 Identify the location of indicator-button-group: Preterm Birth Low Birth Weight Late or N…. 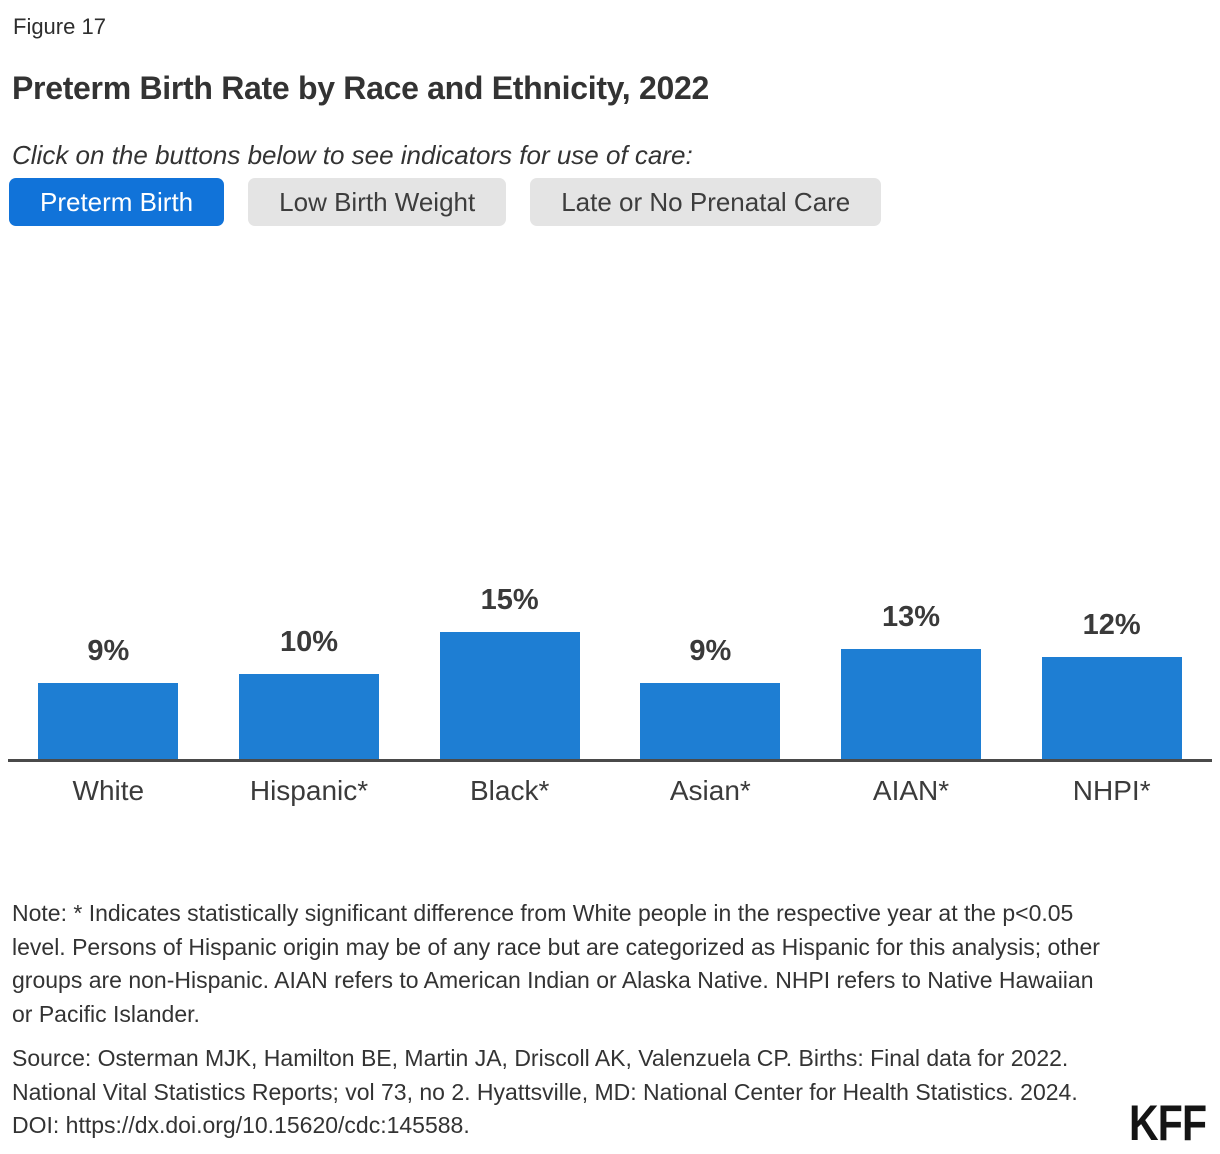
(445, 202).